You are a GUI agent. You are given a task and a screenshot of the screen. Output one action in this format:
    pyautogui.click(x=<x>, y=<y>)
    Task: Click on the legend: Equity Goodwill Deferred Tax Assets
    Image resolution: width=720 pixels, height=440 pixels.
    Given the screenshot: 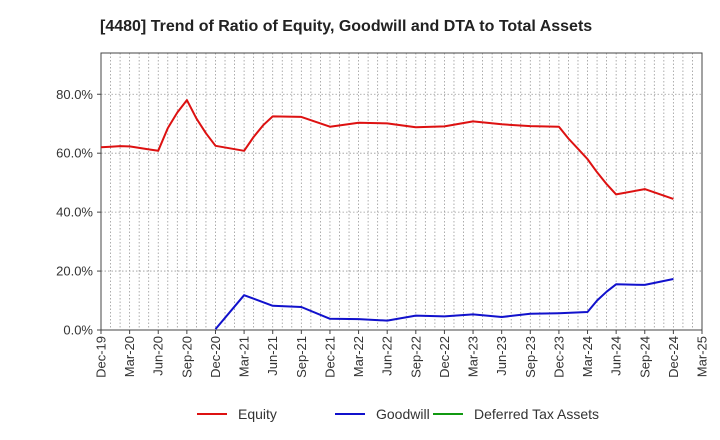 What is the action you would take?
    pyautogui.click(x=398, y=414)
    